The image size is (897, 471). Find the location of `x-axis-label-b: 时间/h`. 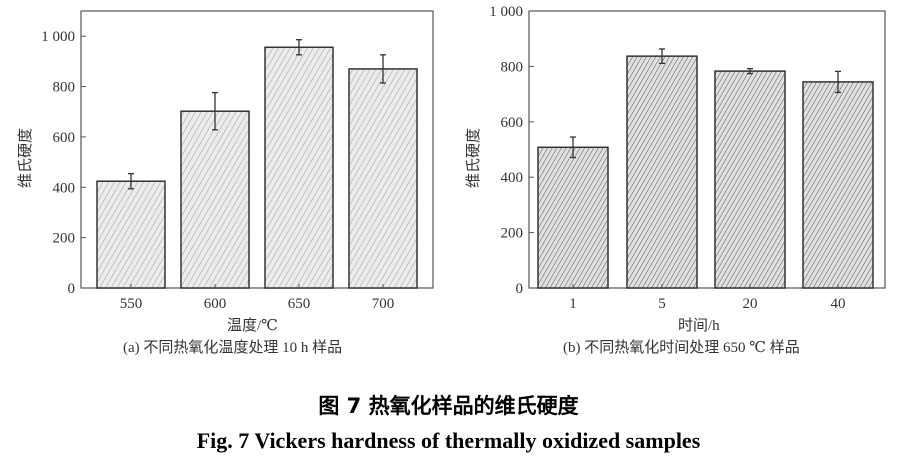

x-axis-label-b: 时间/h is located at coordinates (699, 326).